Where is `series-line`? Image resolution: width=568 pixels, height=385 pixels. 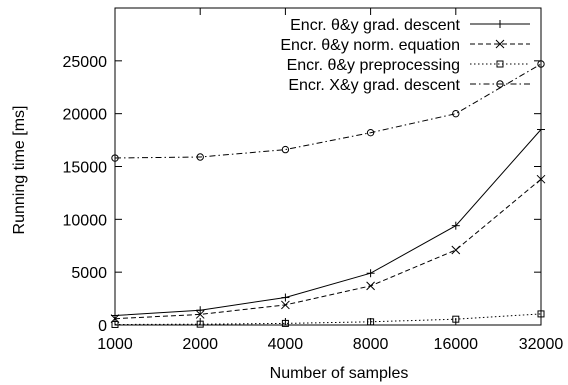 series-line is located at coordinates (328, 319).